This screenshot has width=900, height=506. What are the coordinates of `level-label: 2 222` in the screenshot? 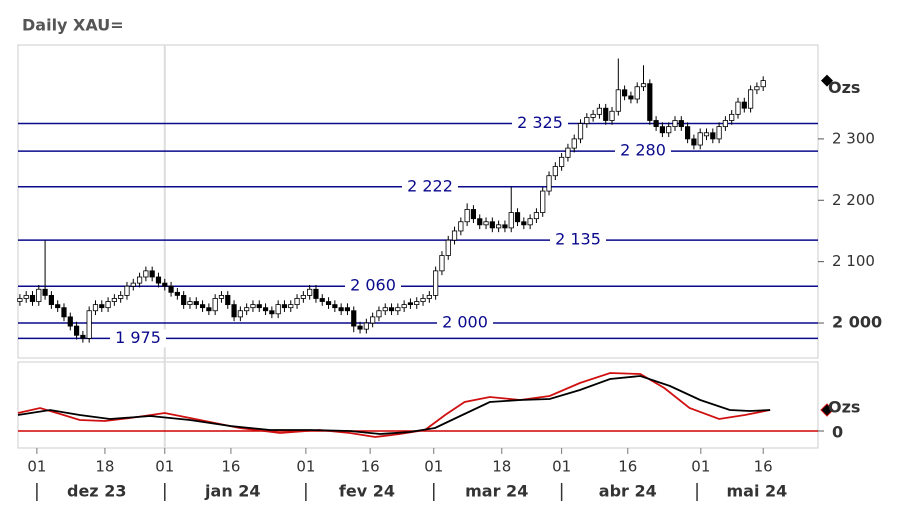 It's located at (430, 185).